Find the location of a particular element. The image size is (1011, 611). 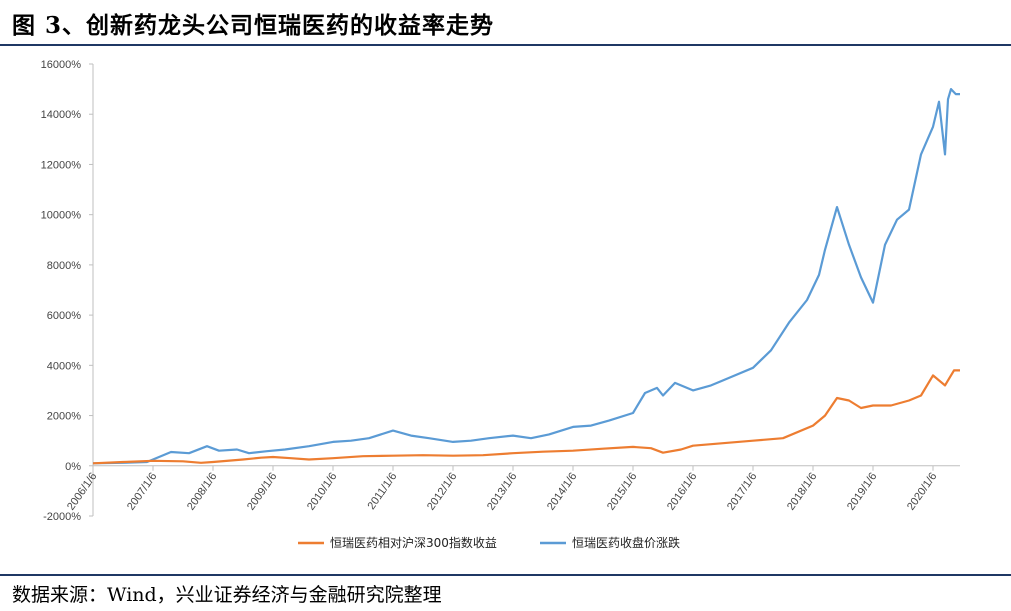

chart-legend: 恒瑞医药相对沪深300指数收益 恒瑞医药收盘价涨跌 is located at coordinates (489, 542).